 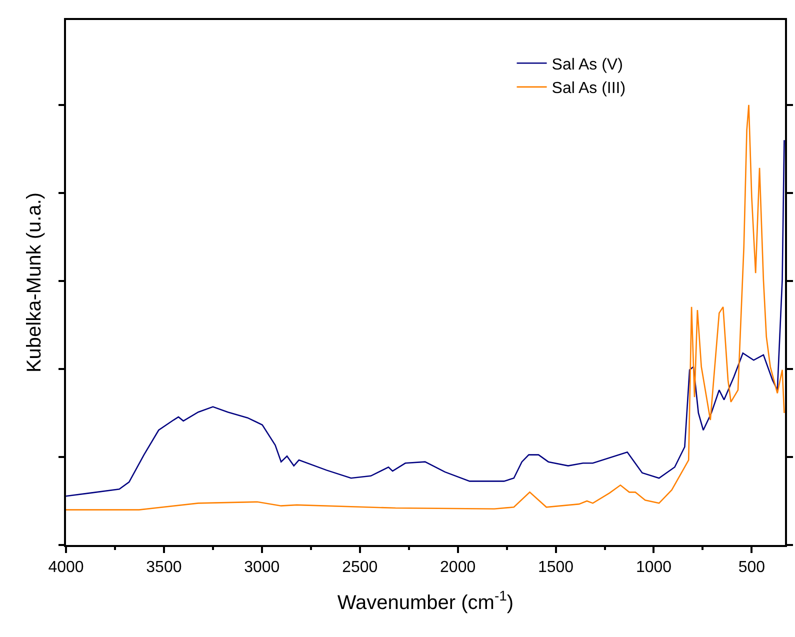 What do you see at coordinates (425, 601) in the screenshot?
I see `x-axis-title: Wavenumber (cm$^{-1}$)` at bounding box center [425, 601].